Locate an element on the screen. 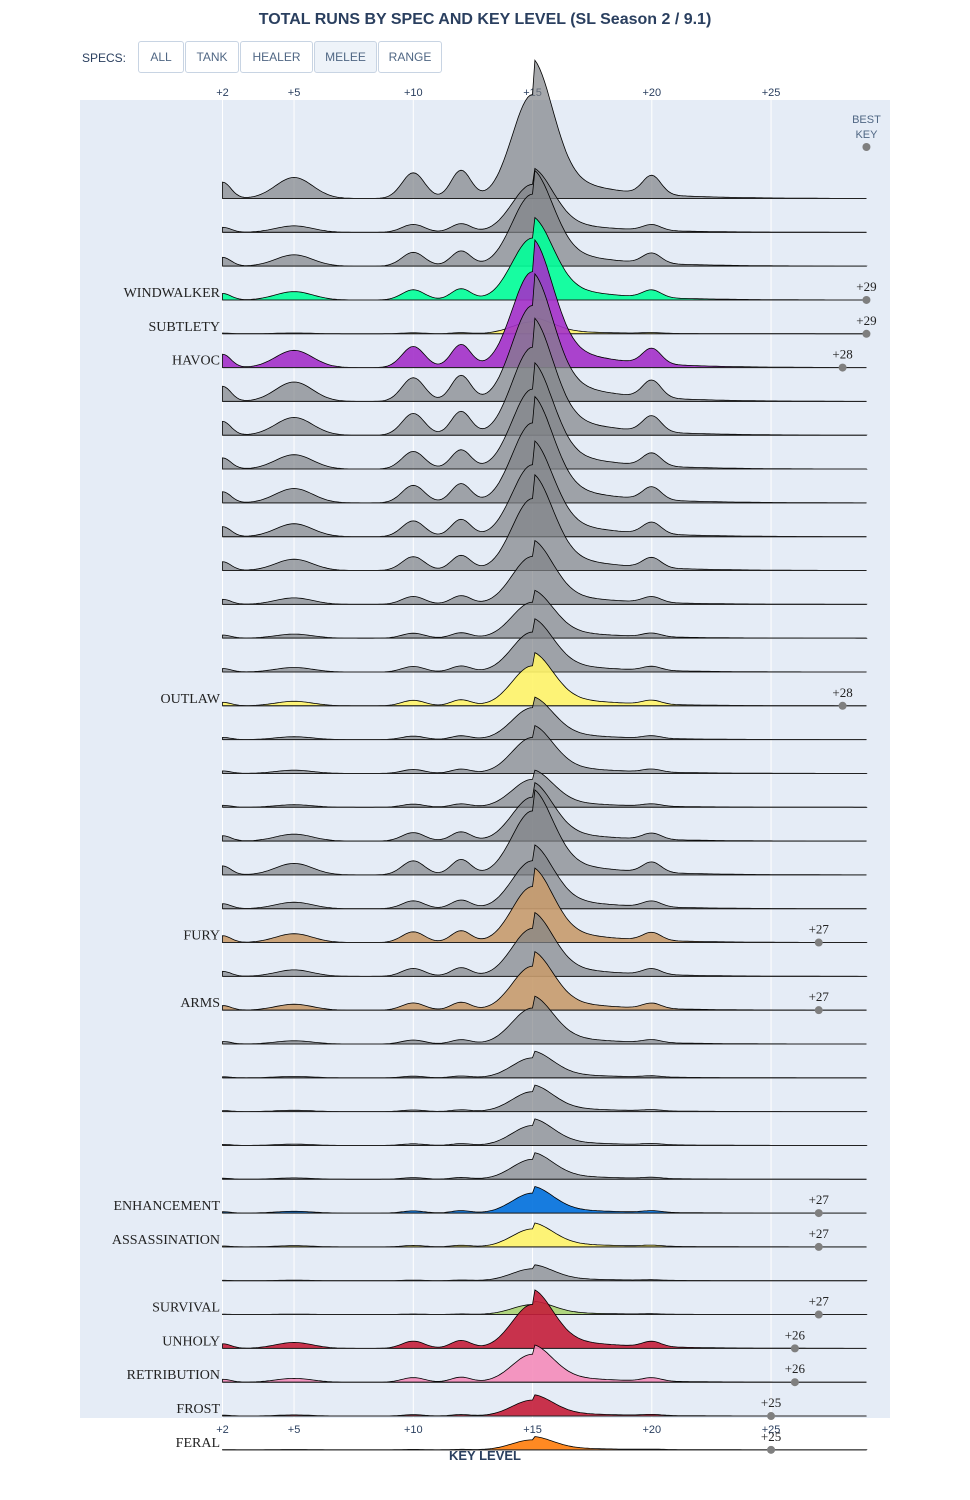 This screenshot has height=1500, width=970. specs-filter-label: SPECS: is located at coordinates (104, 58).